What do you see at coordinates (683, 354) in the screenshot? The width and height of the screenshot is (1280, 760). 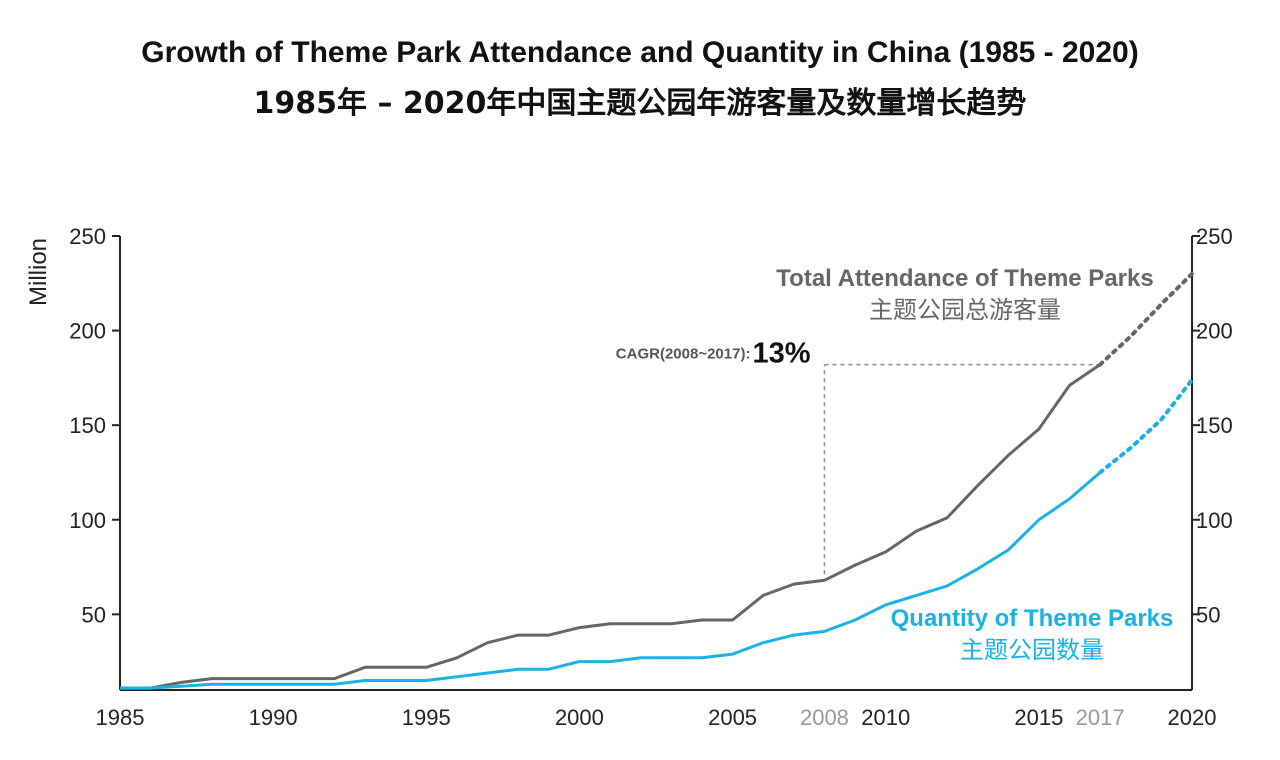 I see `cagr-label: CAGR(2008~2017):` at bounding box center [683, 354].